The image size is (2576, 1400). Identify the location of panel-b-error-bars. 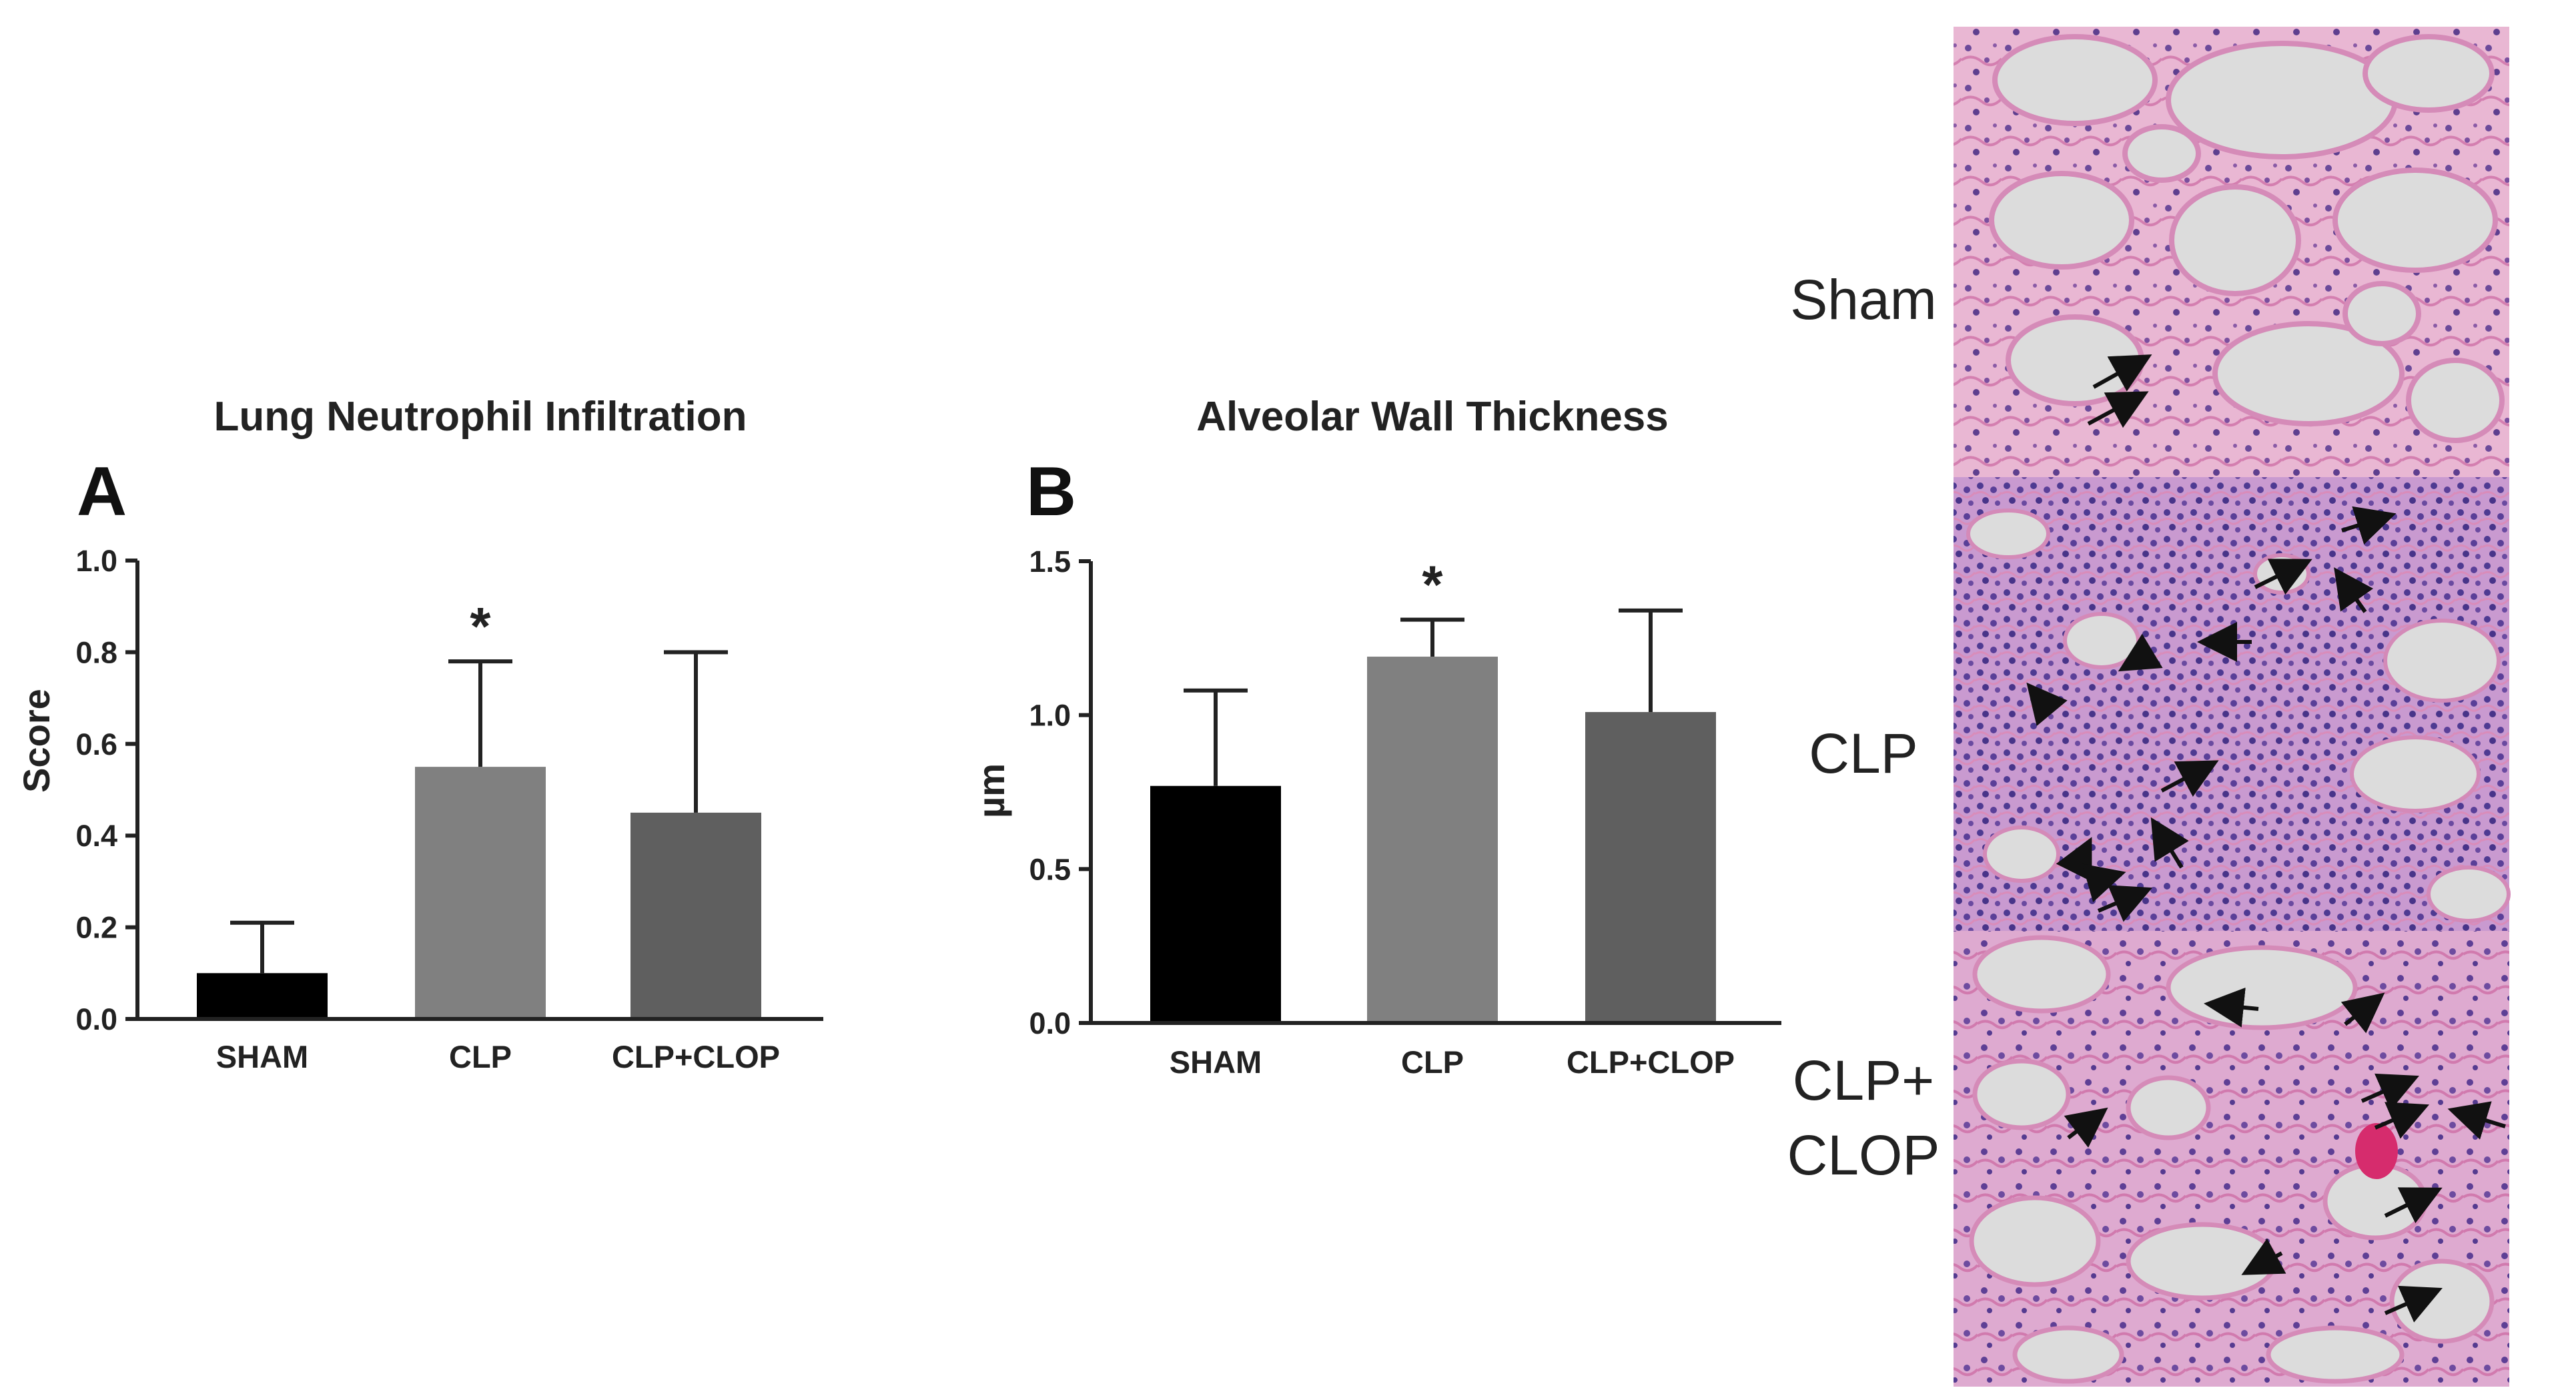
(1433, 697).